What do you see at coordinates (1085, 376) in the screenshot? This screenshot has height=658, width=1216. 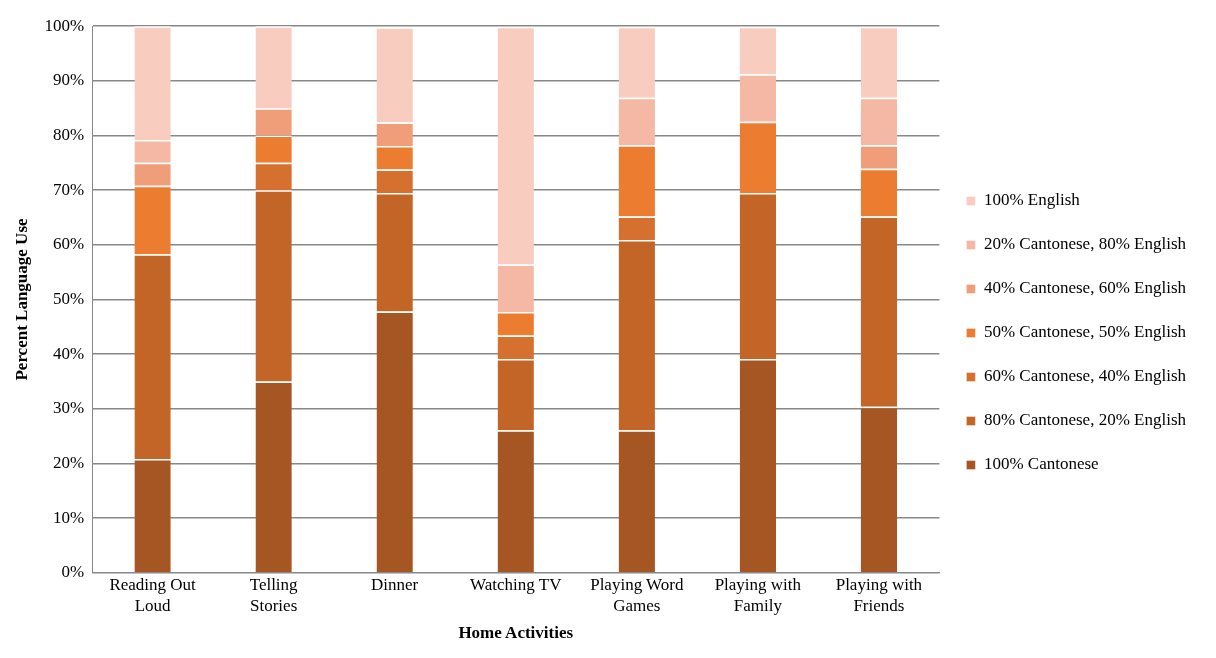 I see `legend-label: 60% Cantonese, 40% English` at bounding box center [1085, 376].